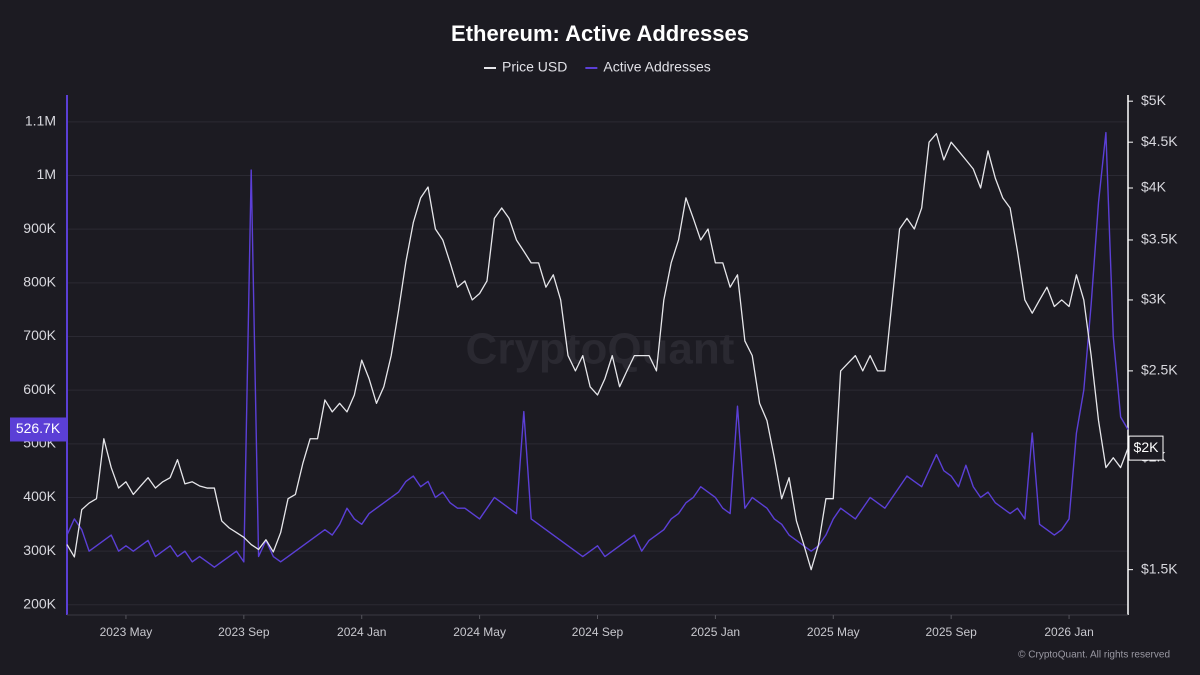 The height and width of the screenshot is (675, 1200). Describe the element at coordinates (39, 228) in the screenshot. I see `y-tick-label: 900K` at that location.